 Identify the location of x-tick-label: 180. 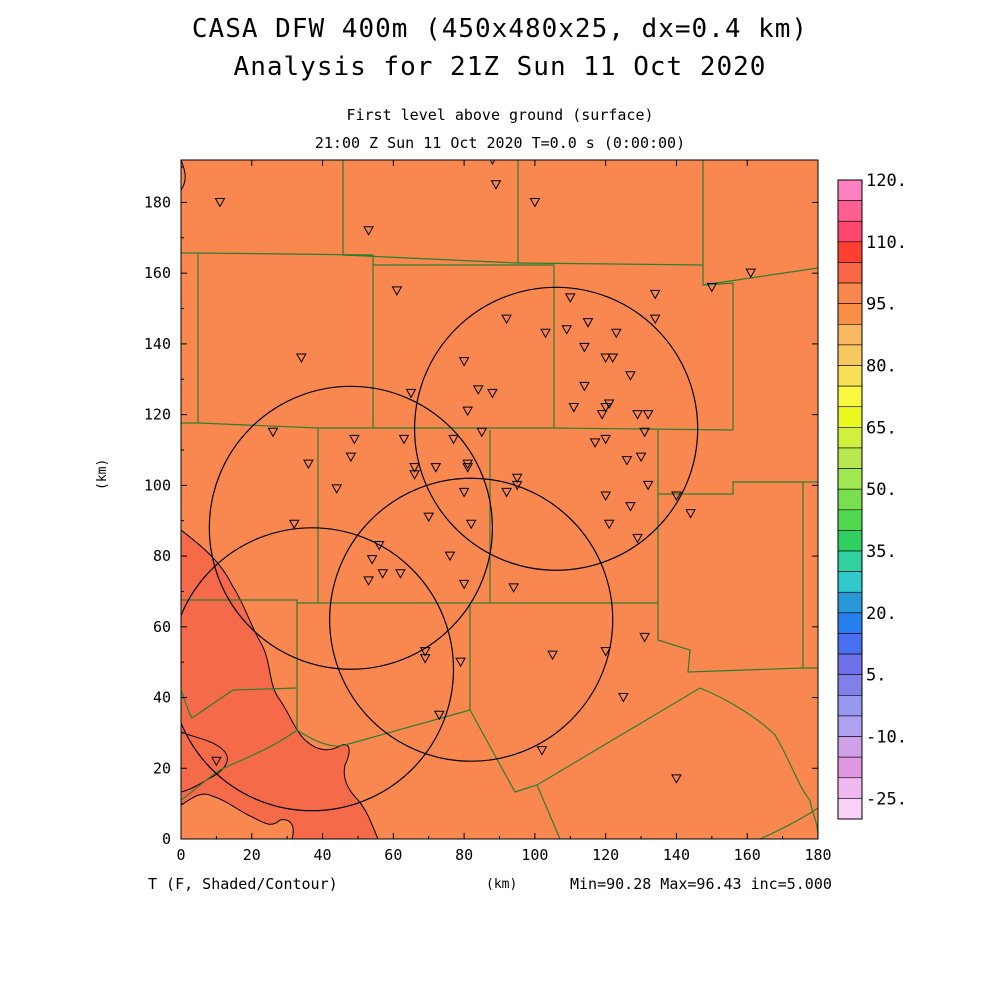
(817, 855).